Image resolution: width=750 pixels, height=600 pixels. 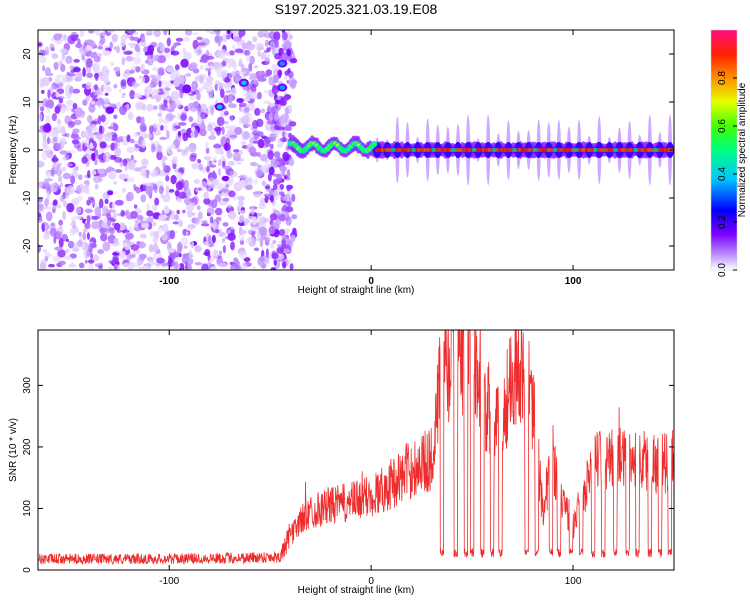 What do you see at coordinates (27, 385) in the screenshot?
I see `y-tick-label: 300` at bounding box center [27, 385].